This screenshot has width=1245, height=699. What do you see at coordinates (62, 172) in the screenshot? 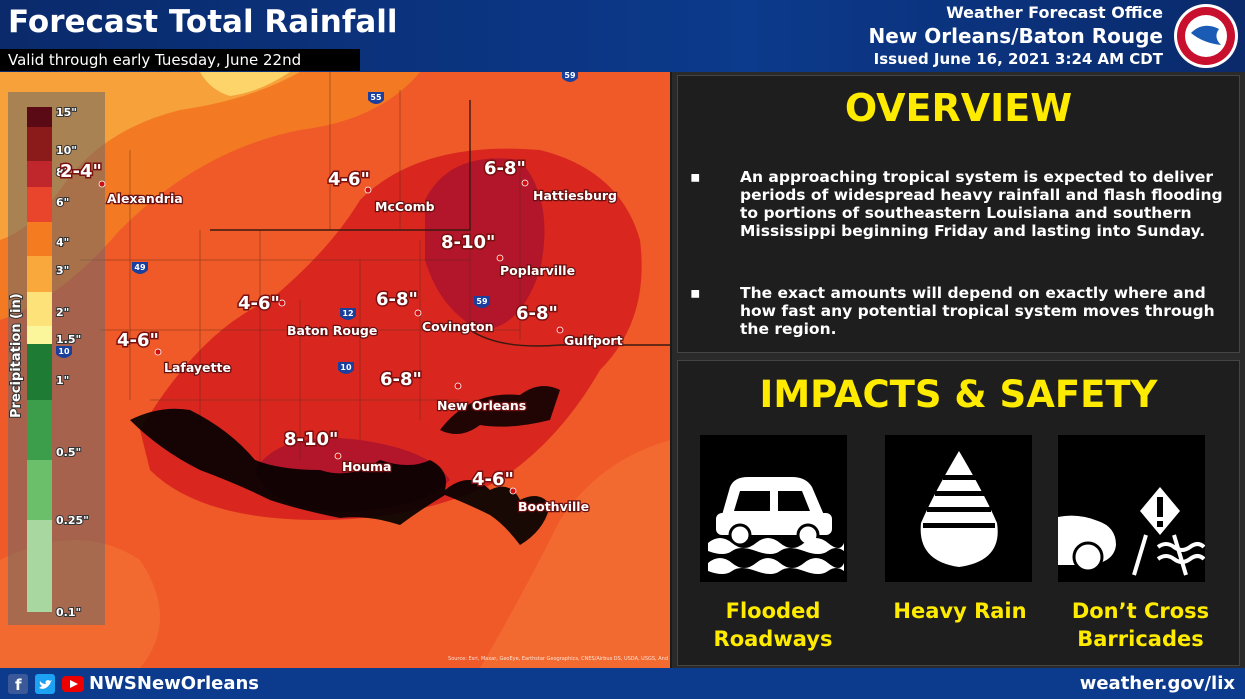
I see `legend-label: 8"` at bounding box center [62, 172].